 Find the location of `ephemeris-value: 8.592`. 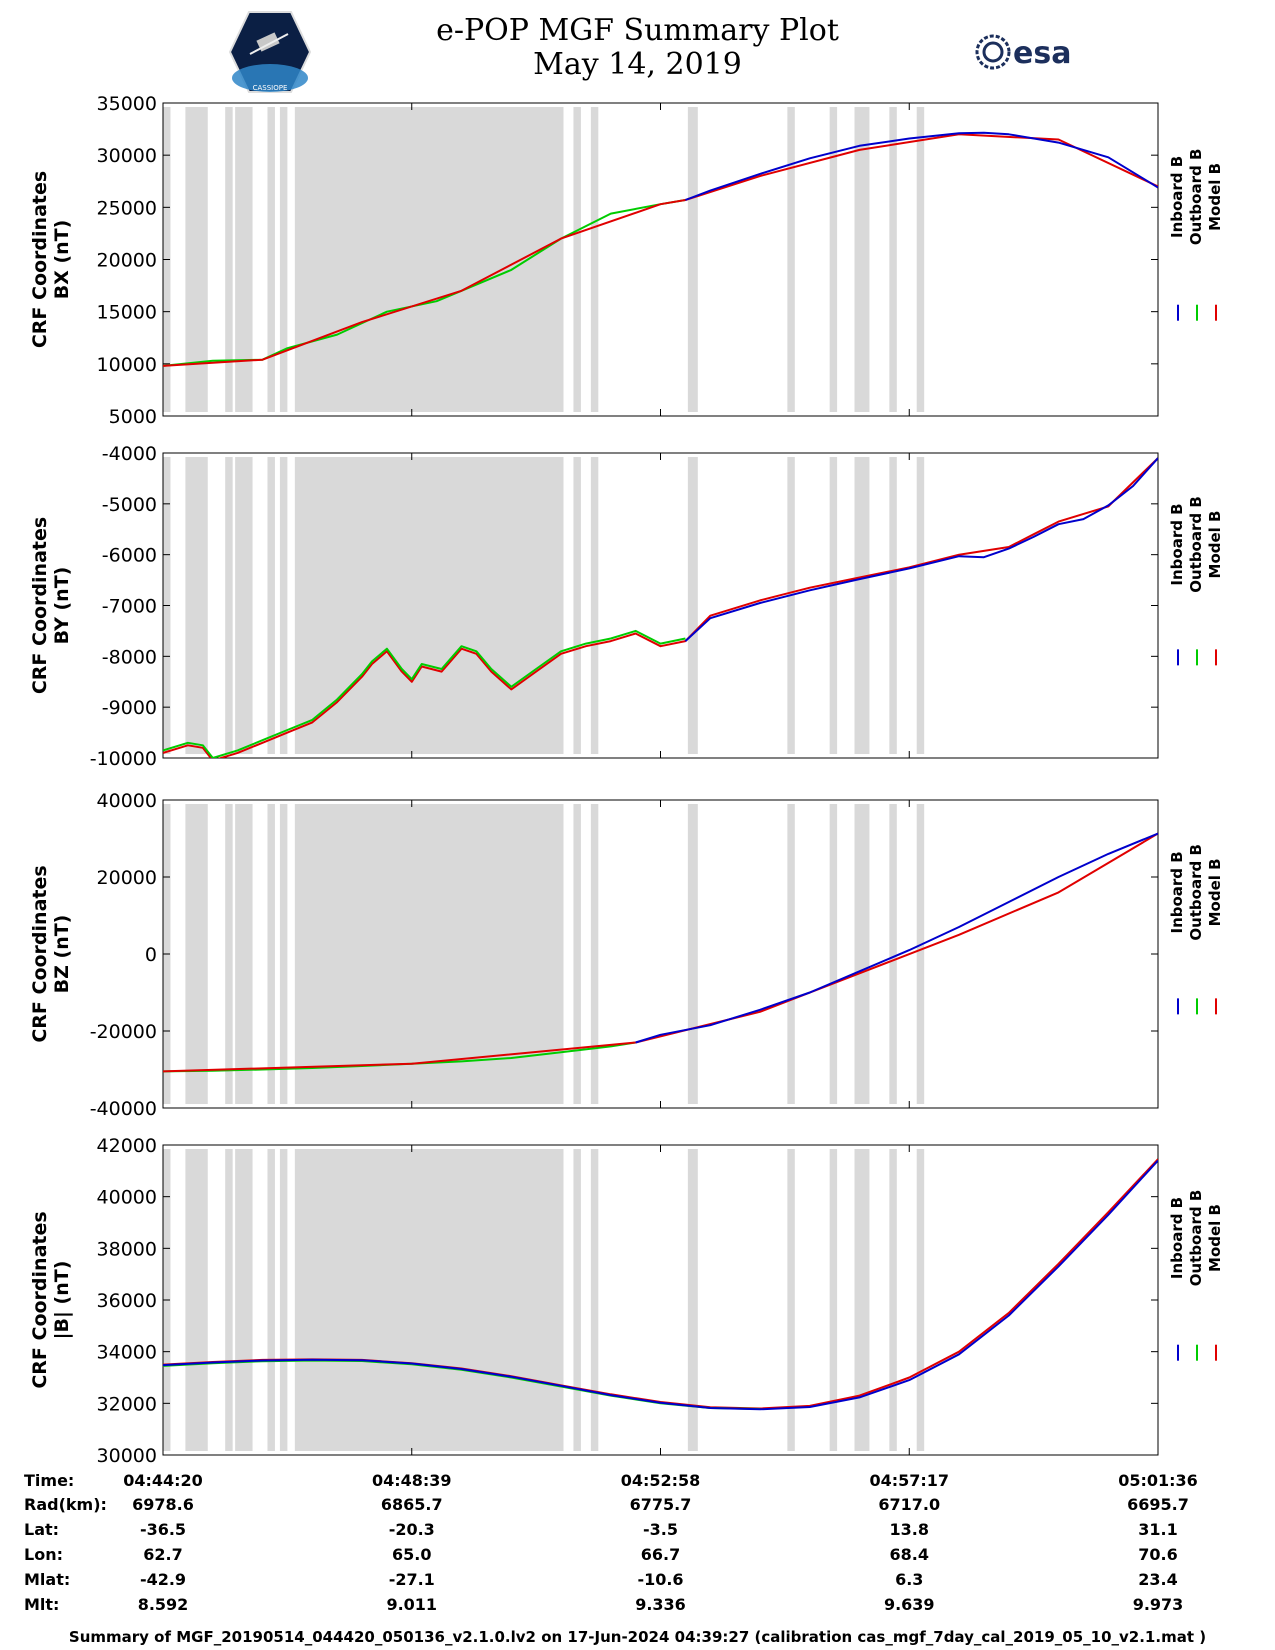

ephemeris-value: 8.592 is located at coordinates (163, 1604).